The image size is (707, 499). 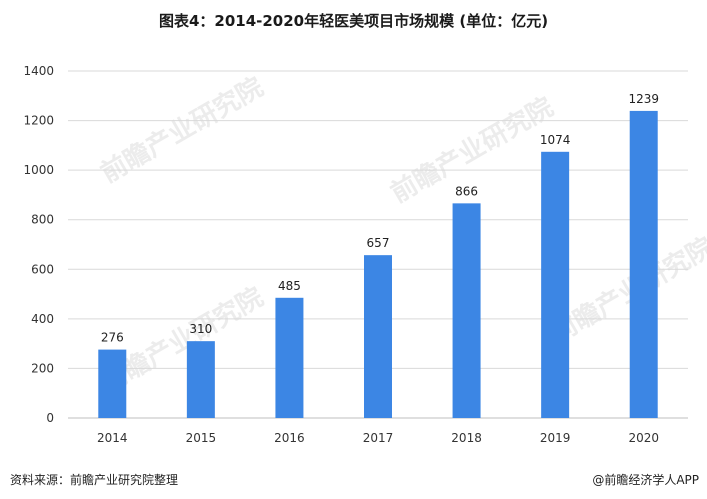 What do you see at coordinates (555, 438) in the screenshot?
I see `x-tick-label: 2019` at bounding box center [555, 438].